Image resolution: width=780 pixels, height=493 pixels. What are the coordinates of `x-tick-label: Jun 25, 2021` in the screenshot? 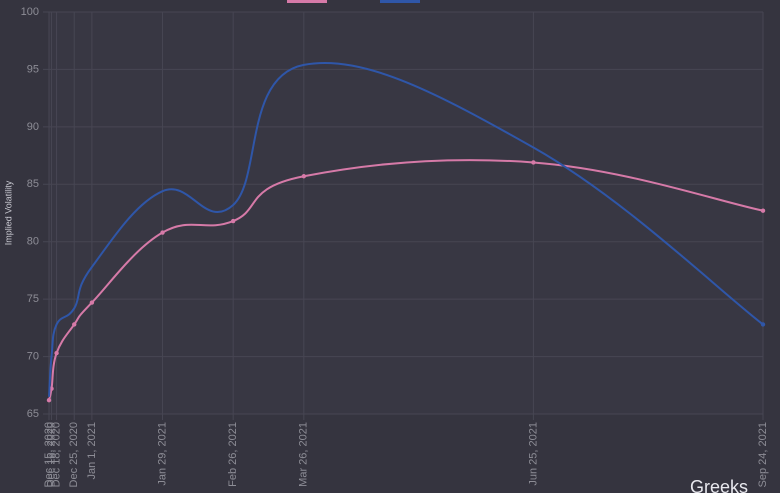 It's located at (533, 454).